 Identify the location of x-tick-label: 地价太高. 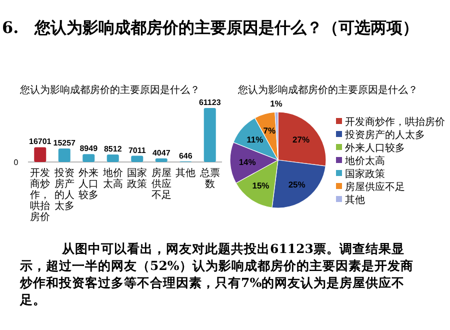
(113, 179).